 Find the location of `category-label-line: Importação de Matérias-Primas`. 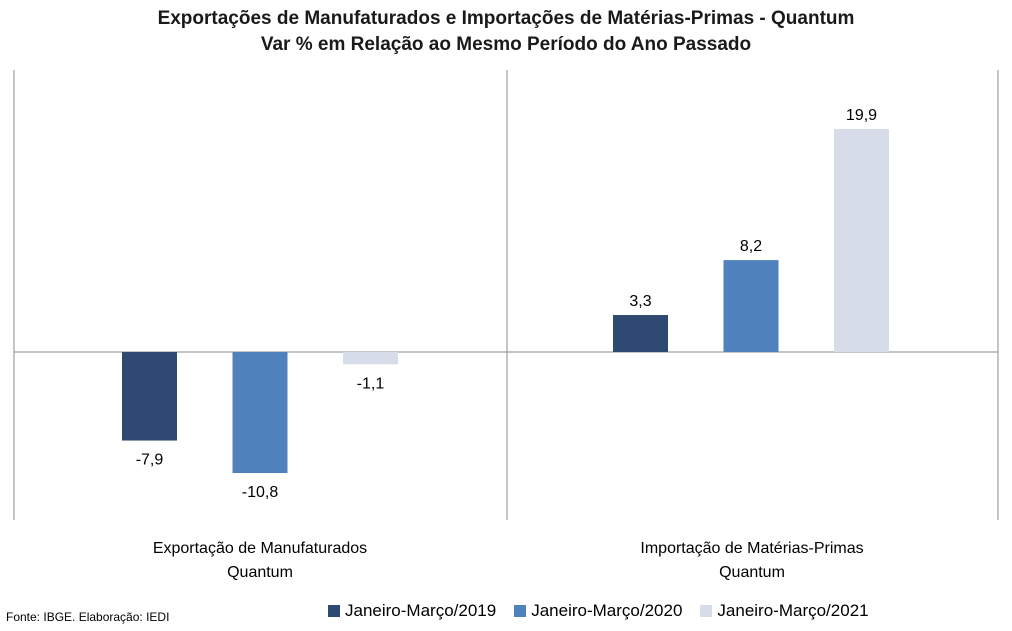

category-label-line: Importação de Matérias-Primas is located at coordinates (752, 548).